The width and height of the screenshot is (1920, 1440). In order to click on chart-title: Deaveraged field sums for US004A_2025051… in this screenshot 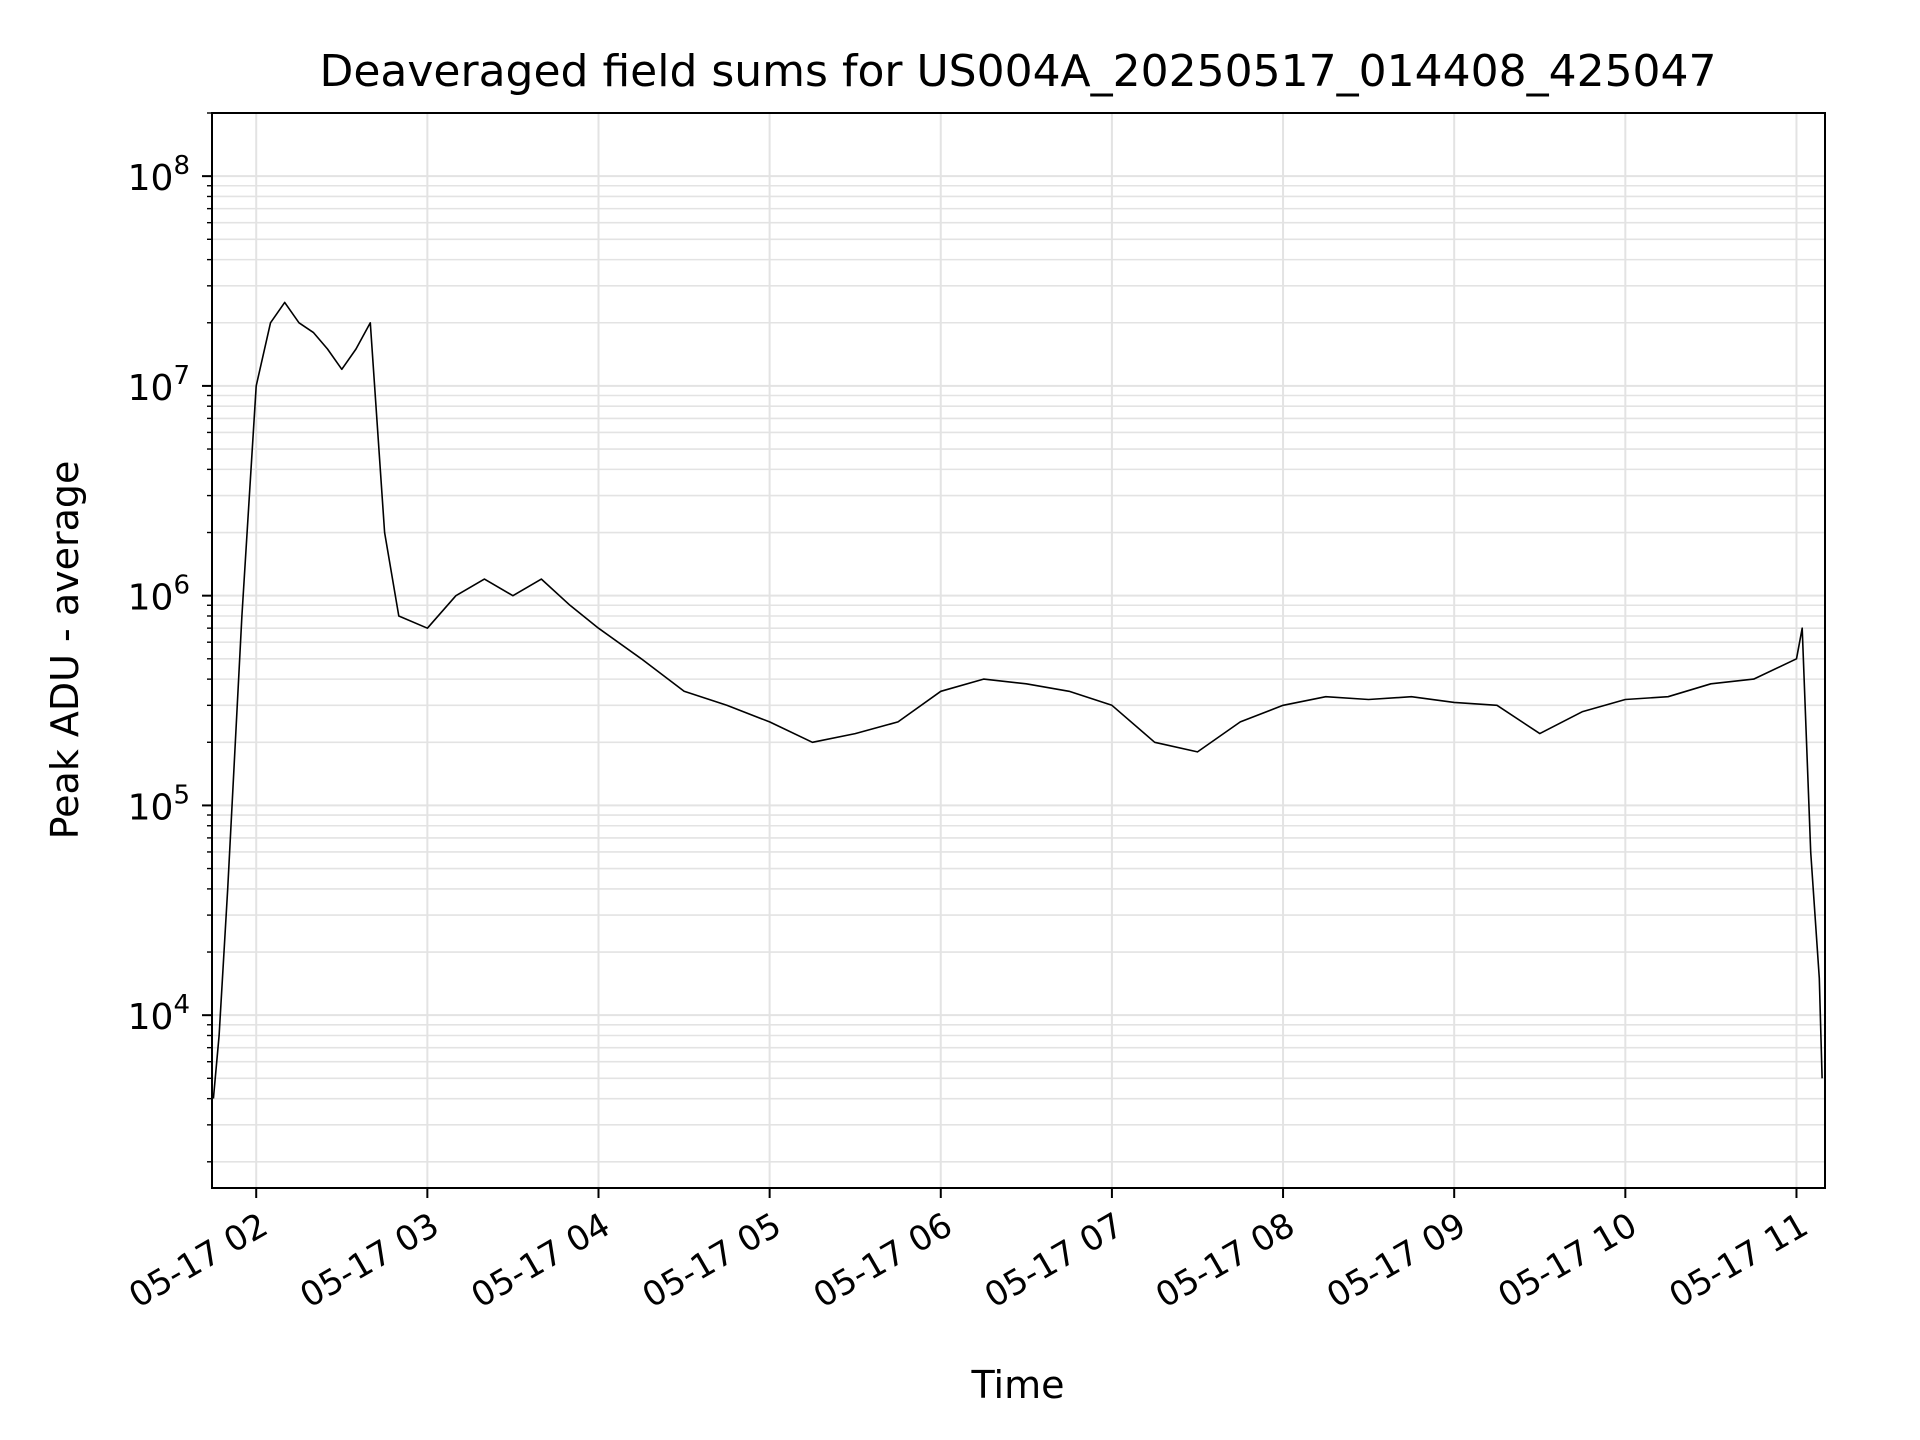, I will do `click(1017, 71)`.